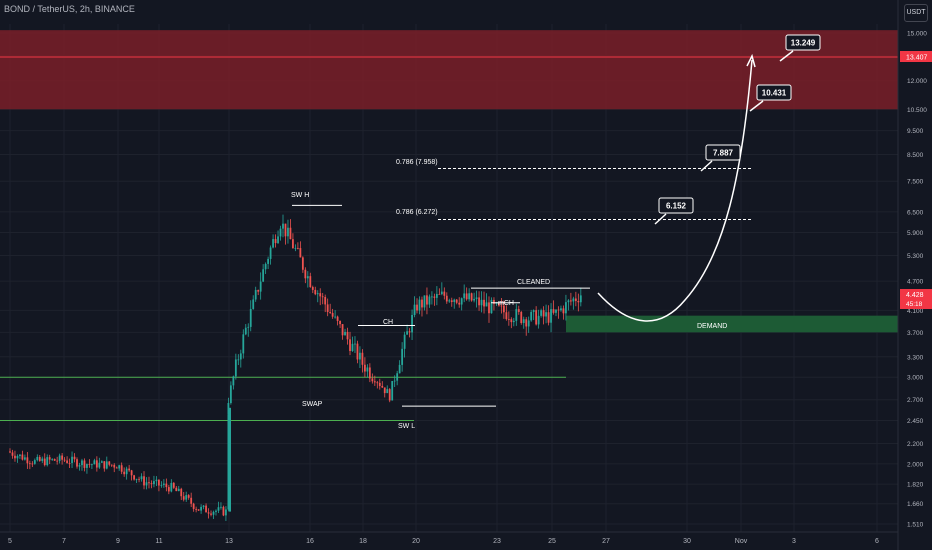 This screenshot has width=932, height=550. Describe the element at coordinates (533, 282) in the screenshot. I see `cleaned-label: CLEANED` at that location.